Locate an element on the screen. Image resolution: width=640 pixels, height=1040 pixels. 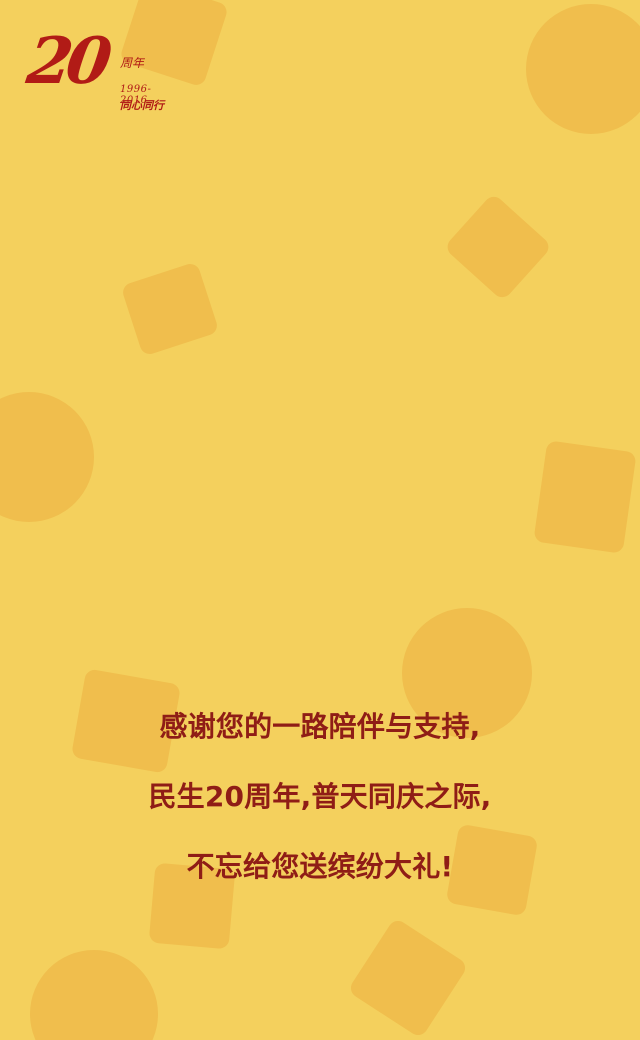
logo-years: 1996-2016 is located at coordinates (136, 95).